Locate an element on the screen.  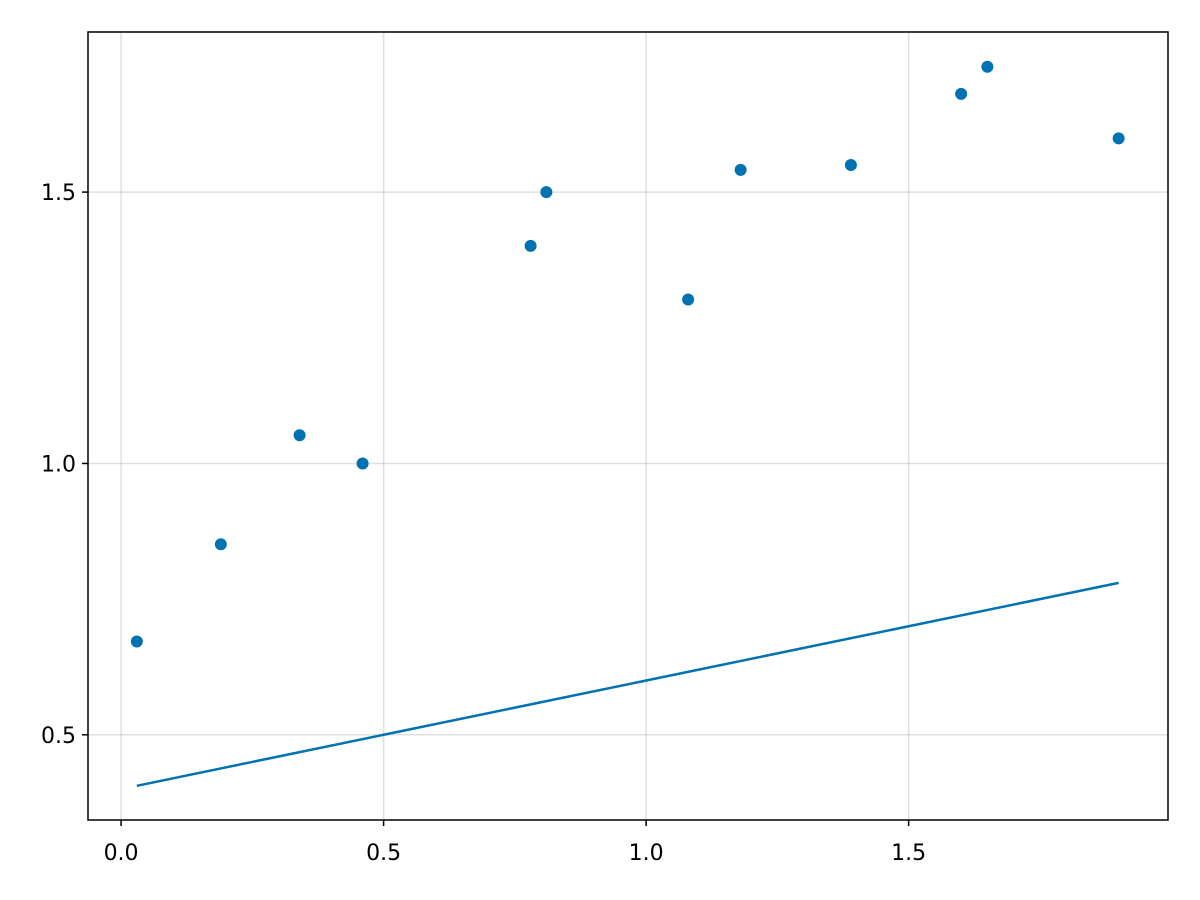
y-tick-label: 1.5 is located at coordinates (58, 193).